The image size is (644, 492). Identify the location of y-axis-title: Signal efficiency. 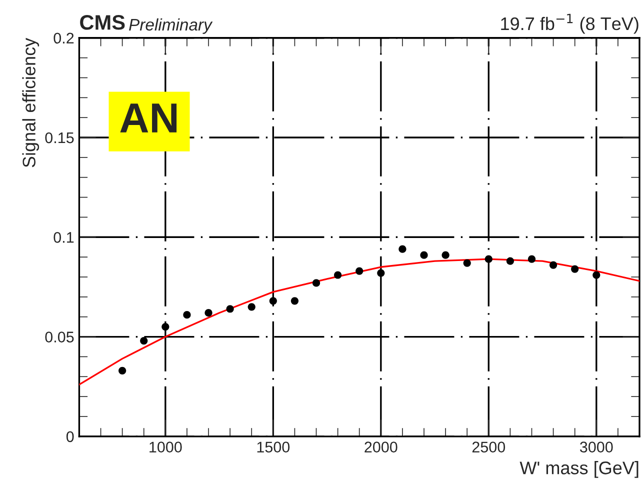
(31, 103).